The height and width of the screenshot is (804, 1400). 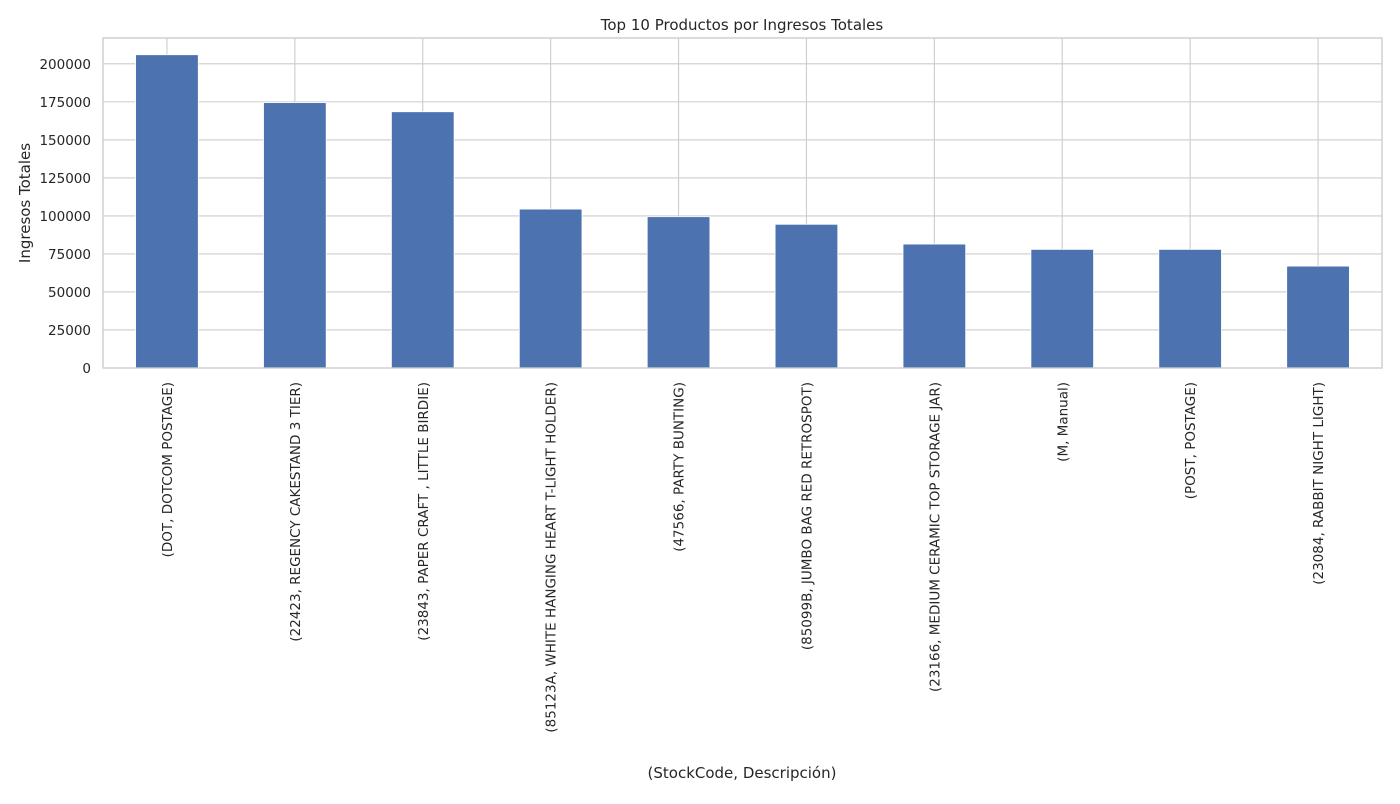 I want to click on x-tick-label: (POST, POSTAGE), so click(x=1191, y=440).